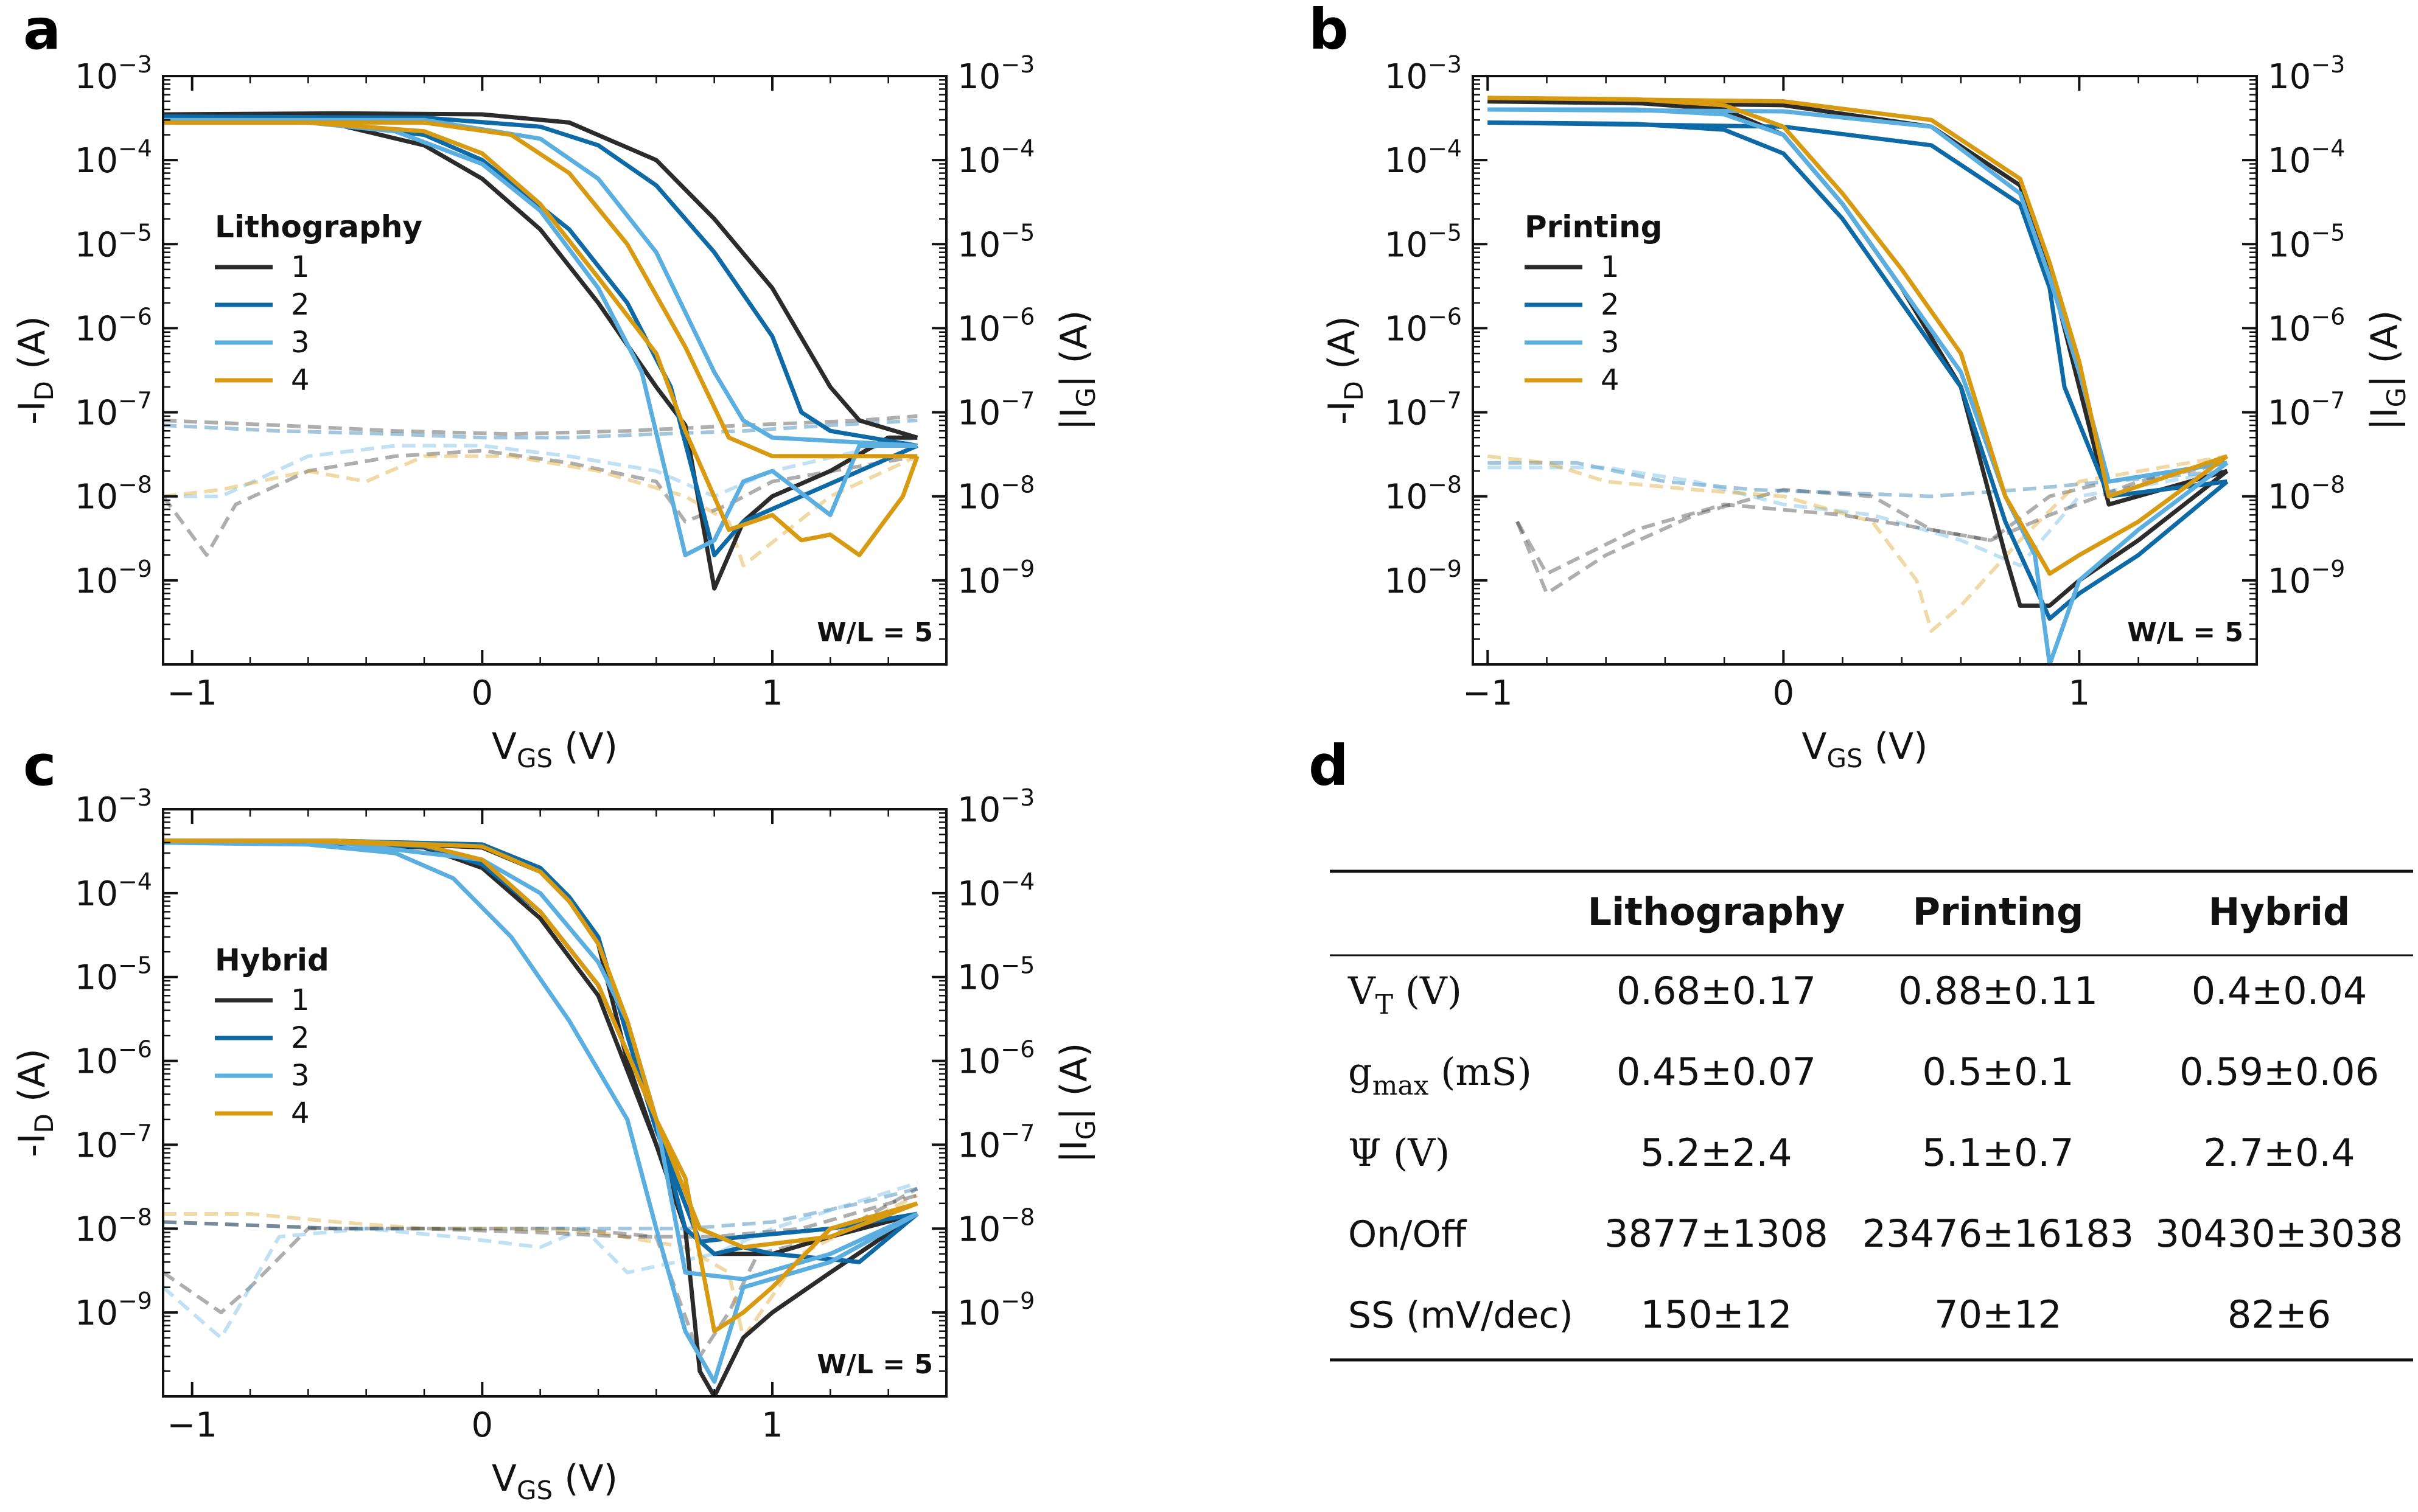 Image resolution: width=2418 pixels, height=1512 pixels. What do you see at coordinates (1716, 1233) in the screenshot?
I see `table-cell: 3877±1308` at bounding box center [1716, 1233].